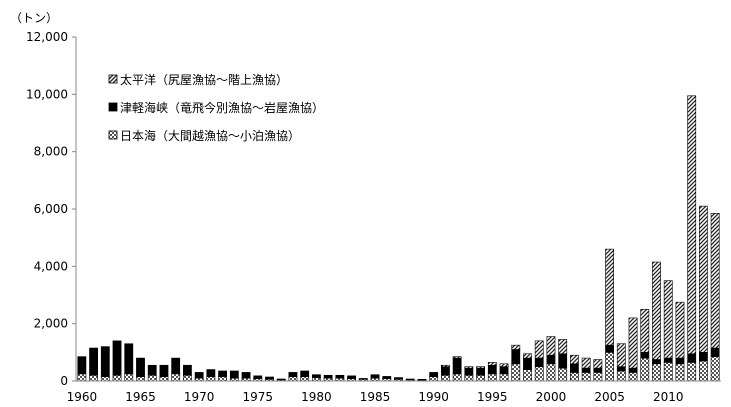 The height and width of the screenshot is (407, 731). Describe the element at coordinates (113, 79) in the screenshot. I see `legend-swatch-pacific` at that location.